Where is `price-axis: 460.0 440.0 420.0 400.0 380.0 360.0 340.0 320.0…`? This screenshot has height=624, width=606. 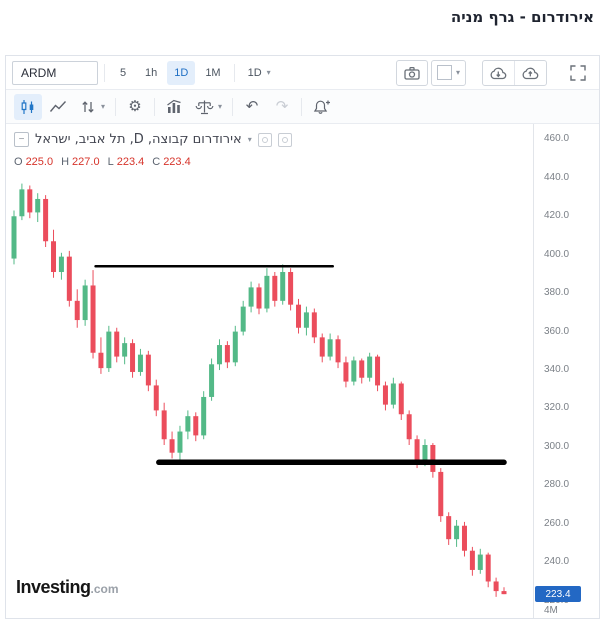
price-axis: 460.0 440.0 420.0 400.0 380.0 360.0 340.0 320.0… is located at coordinates (566, 371).